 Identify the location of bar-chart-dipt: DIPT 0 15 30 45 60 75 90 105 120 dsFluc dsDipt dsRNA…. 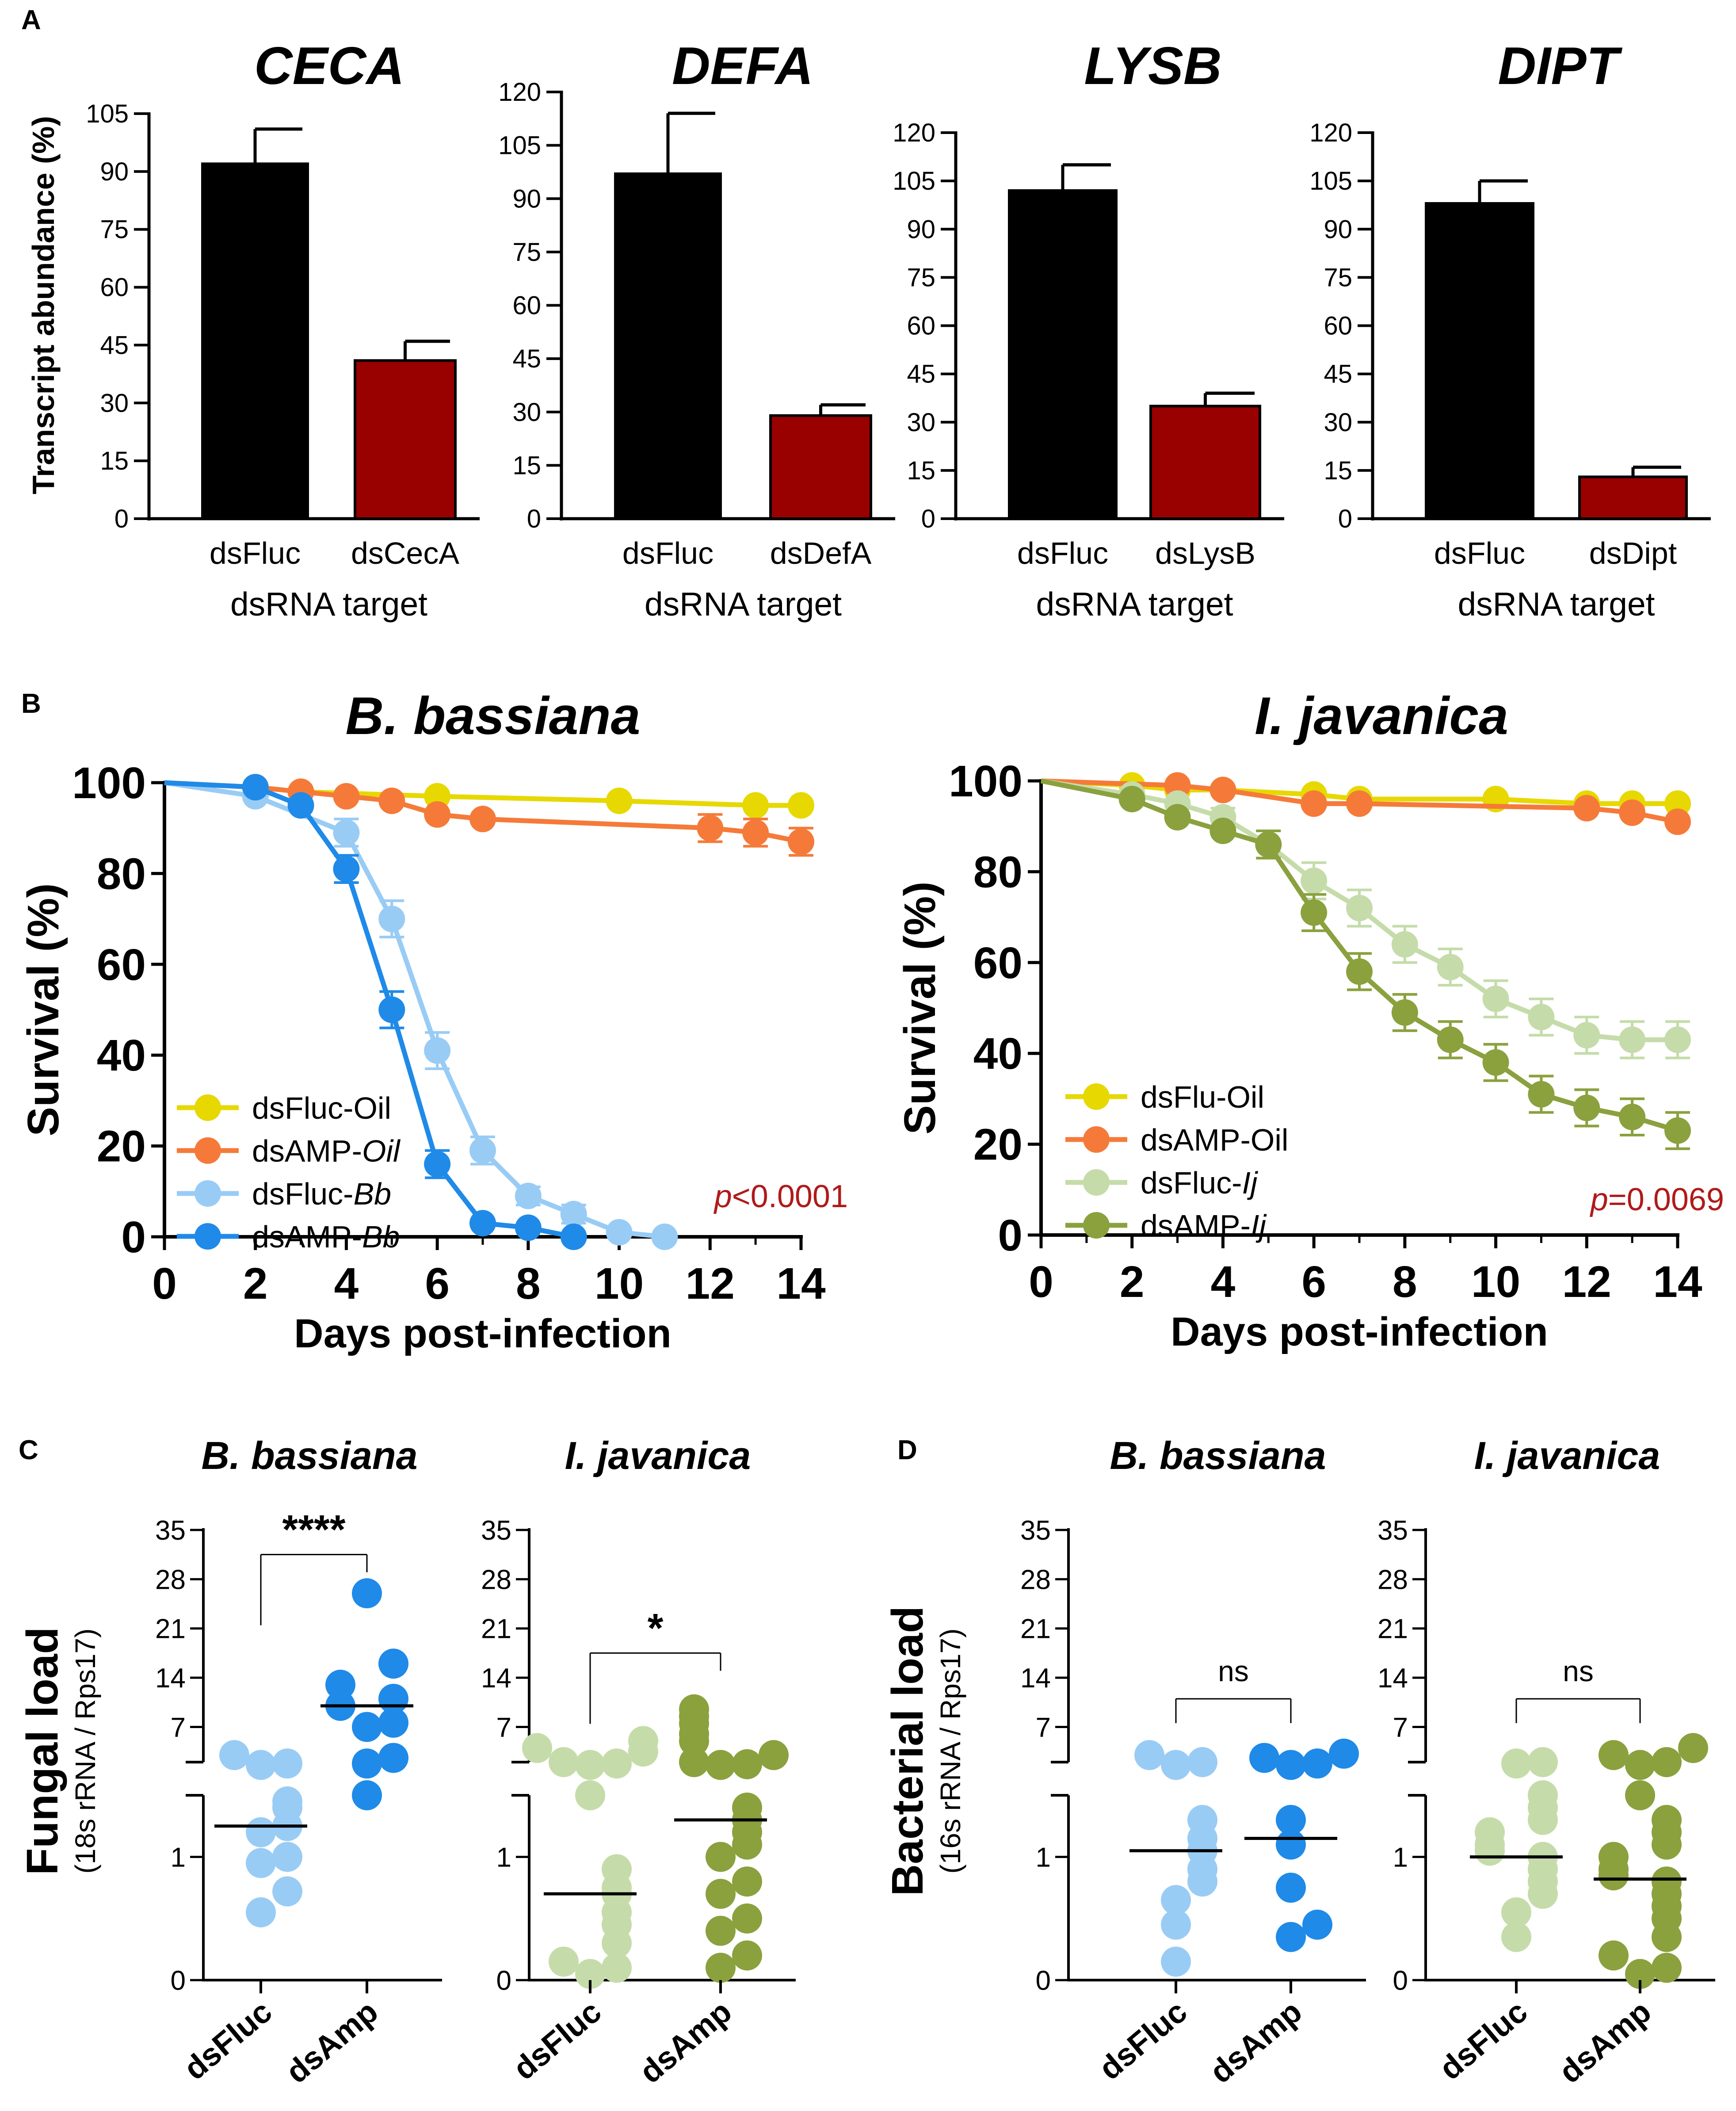
(1510, 329).